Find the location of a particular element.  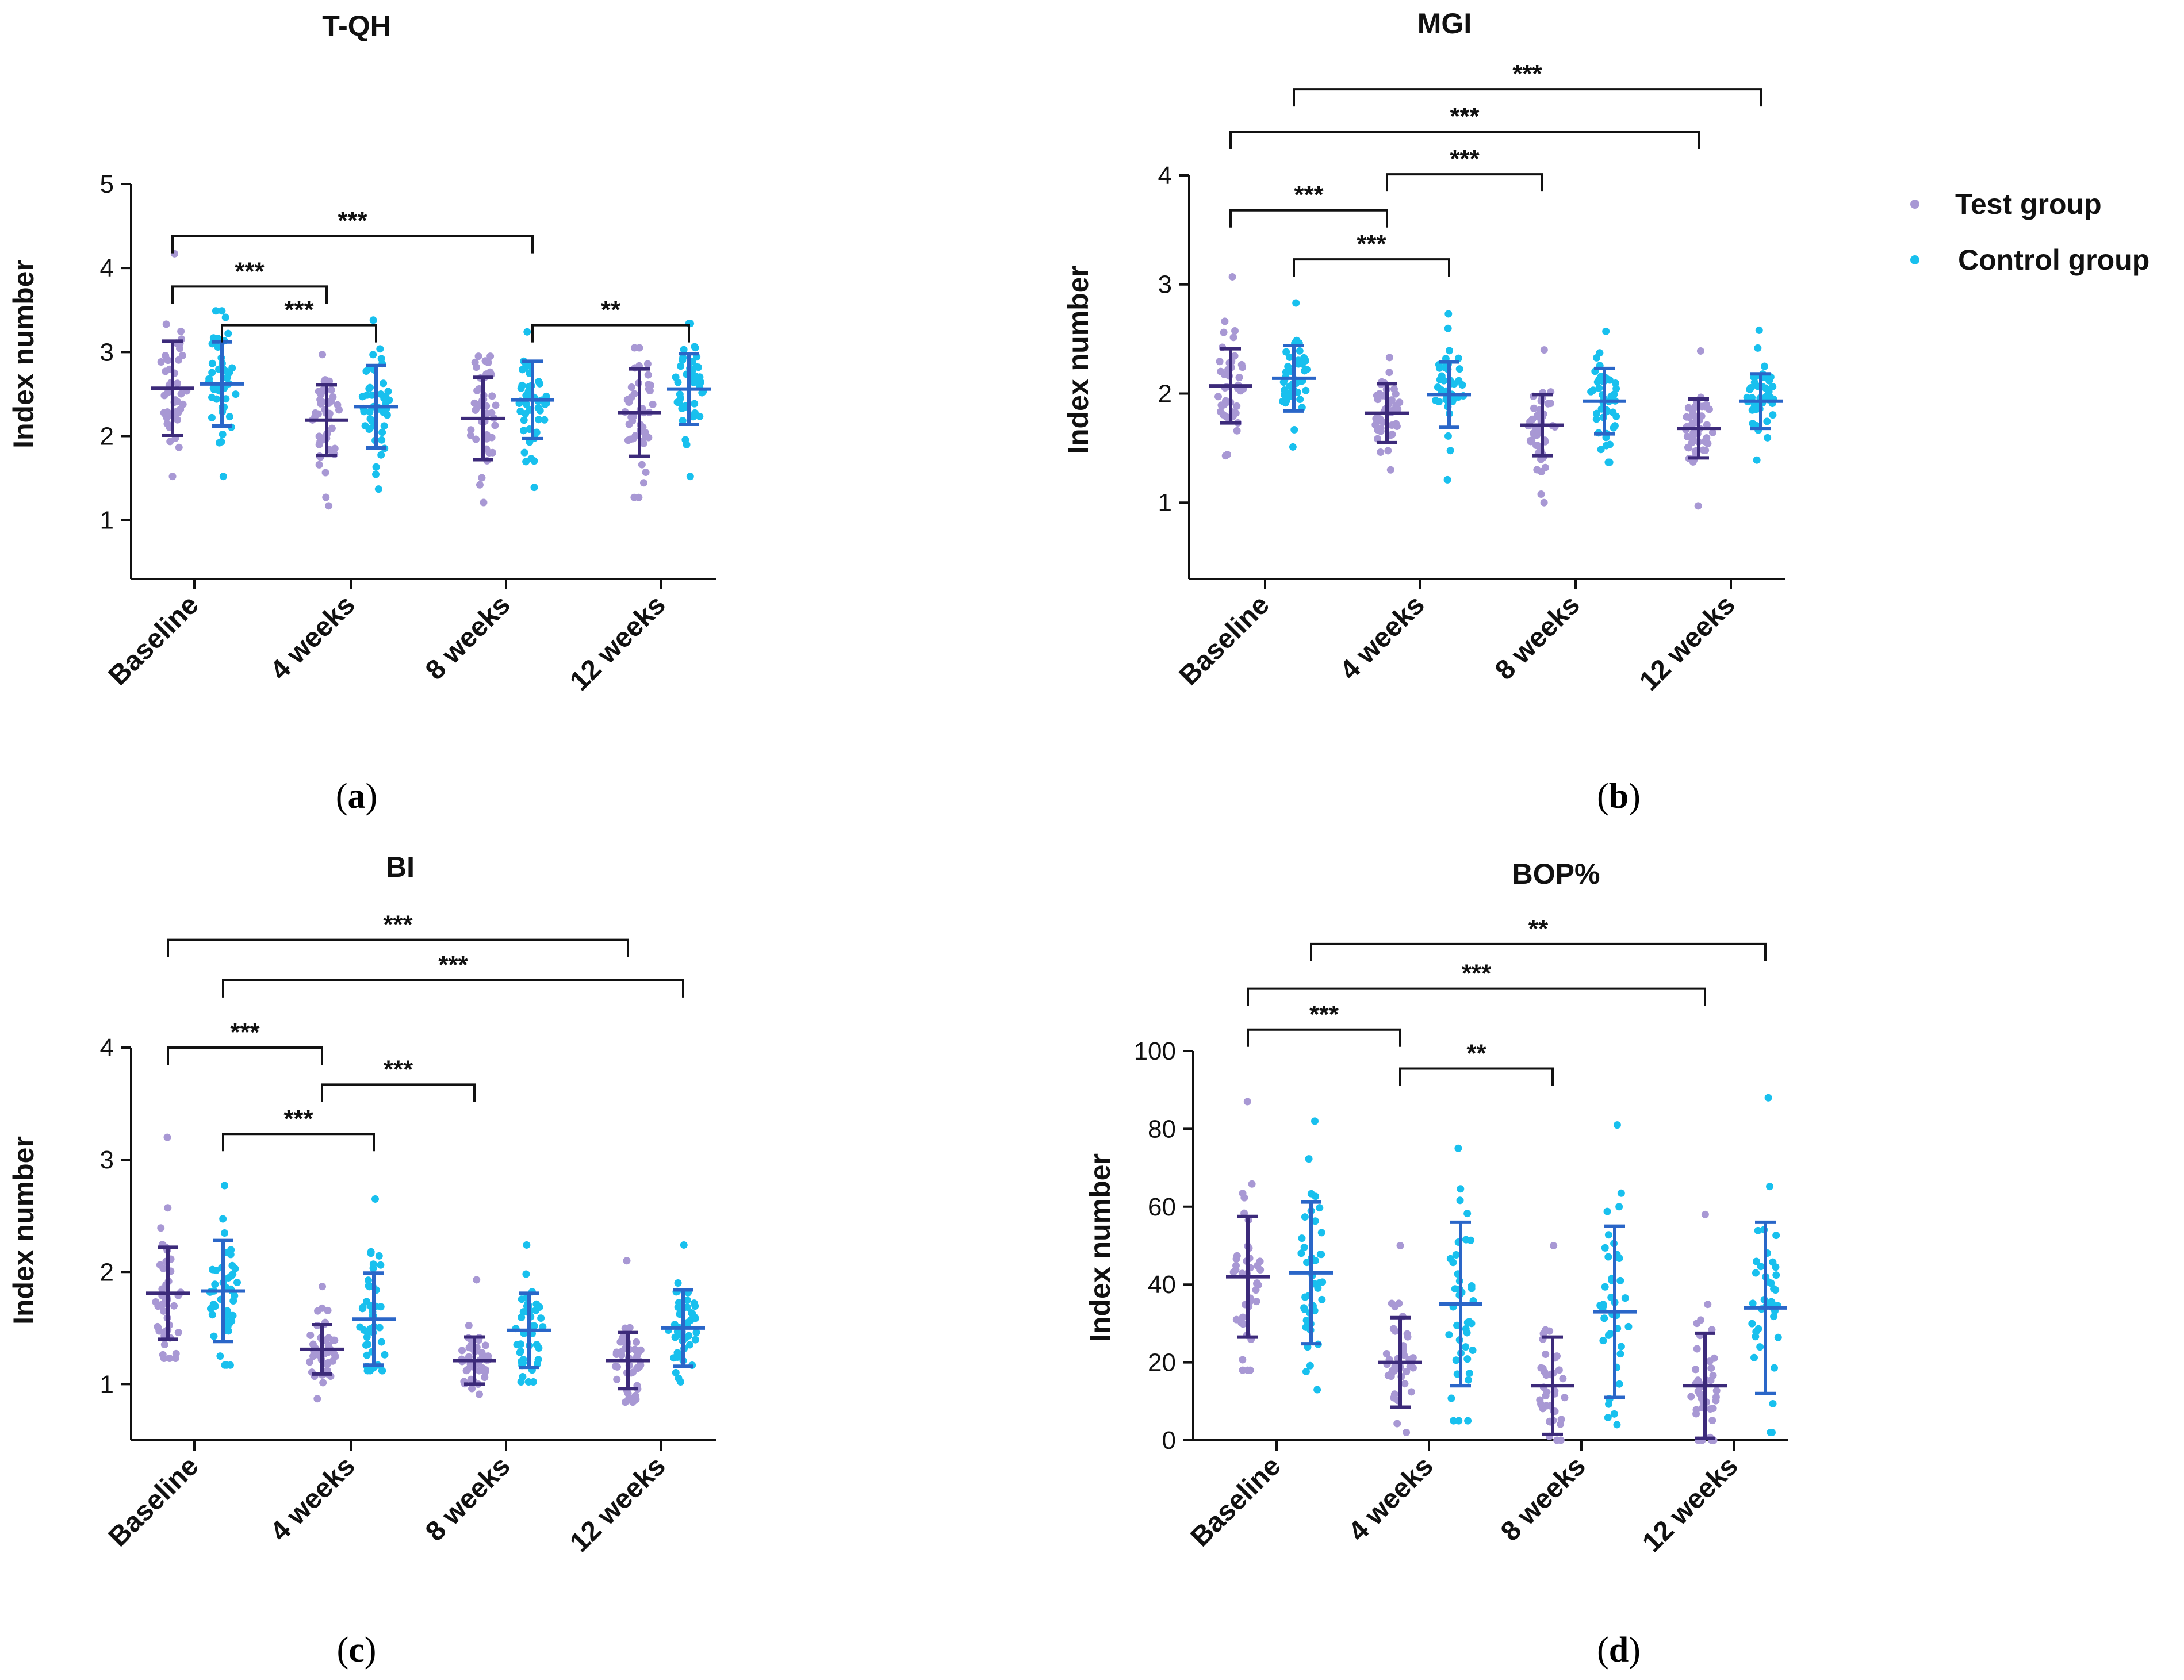

y-tick-label: 100 is located at coordinates (1155, 1051).